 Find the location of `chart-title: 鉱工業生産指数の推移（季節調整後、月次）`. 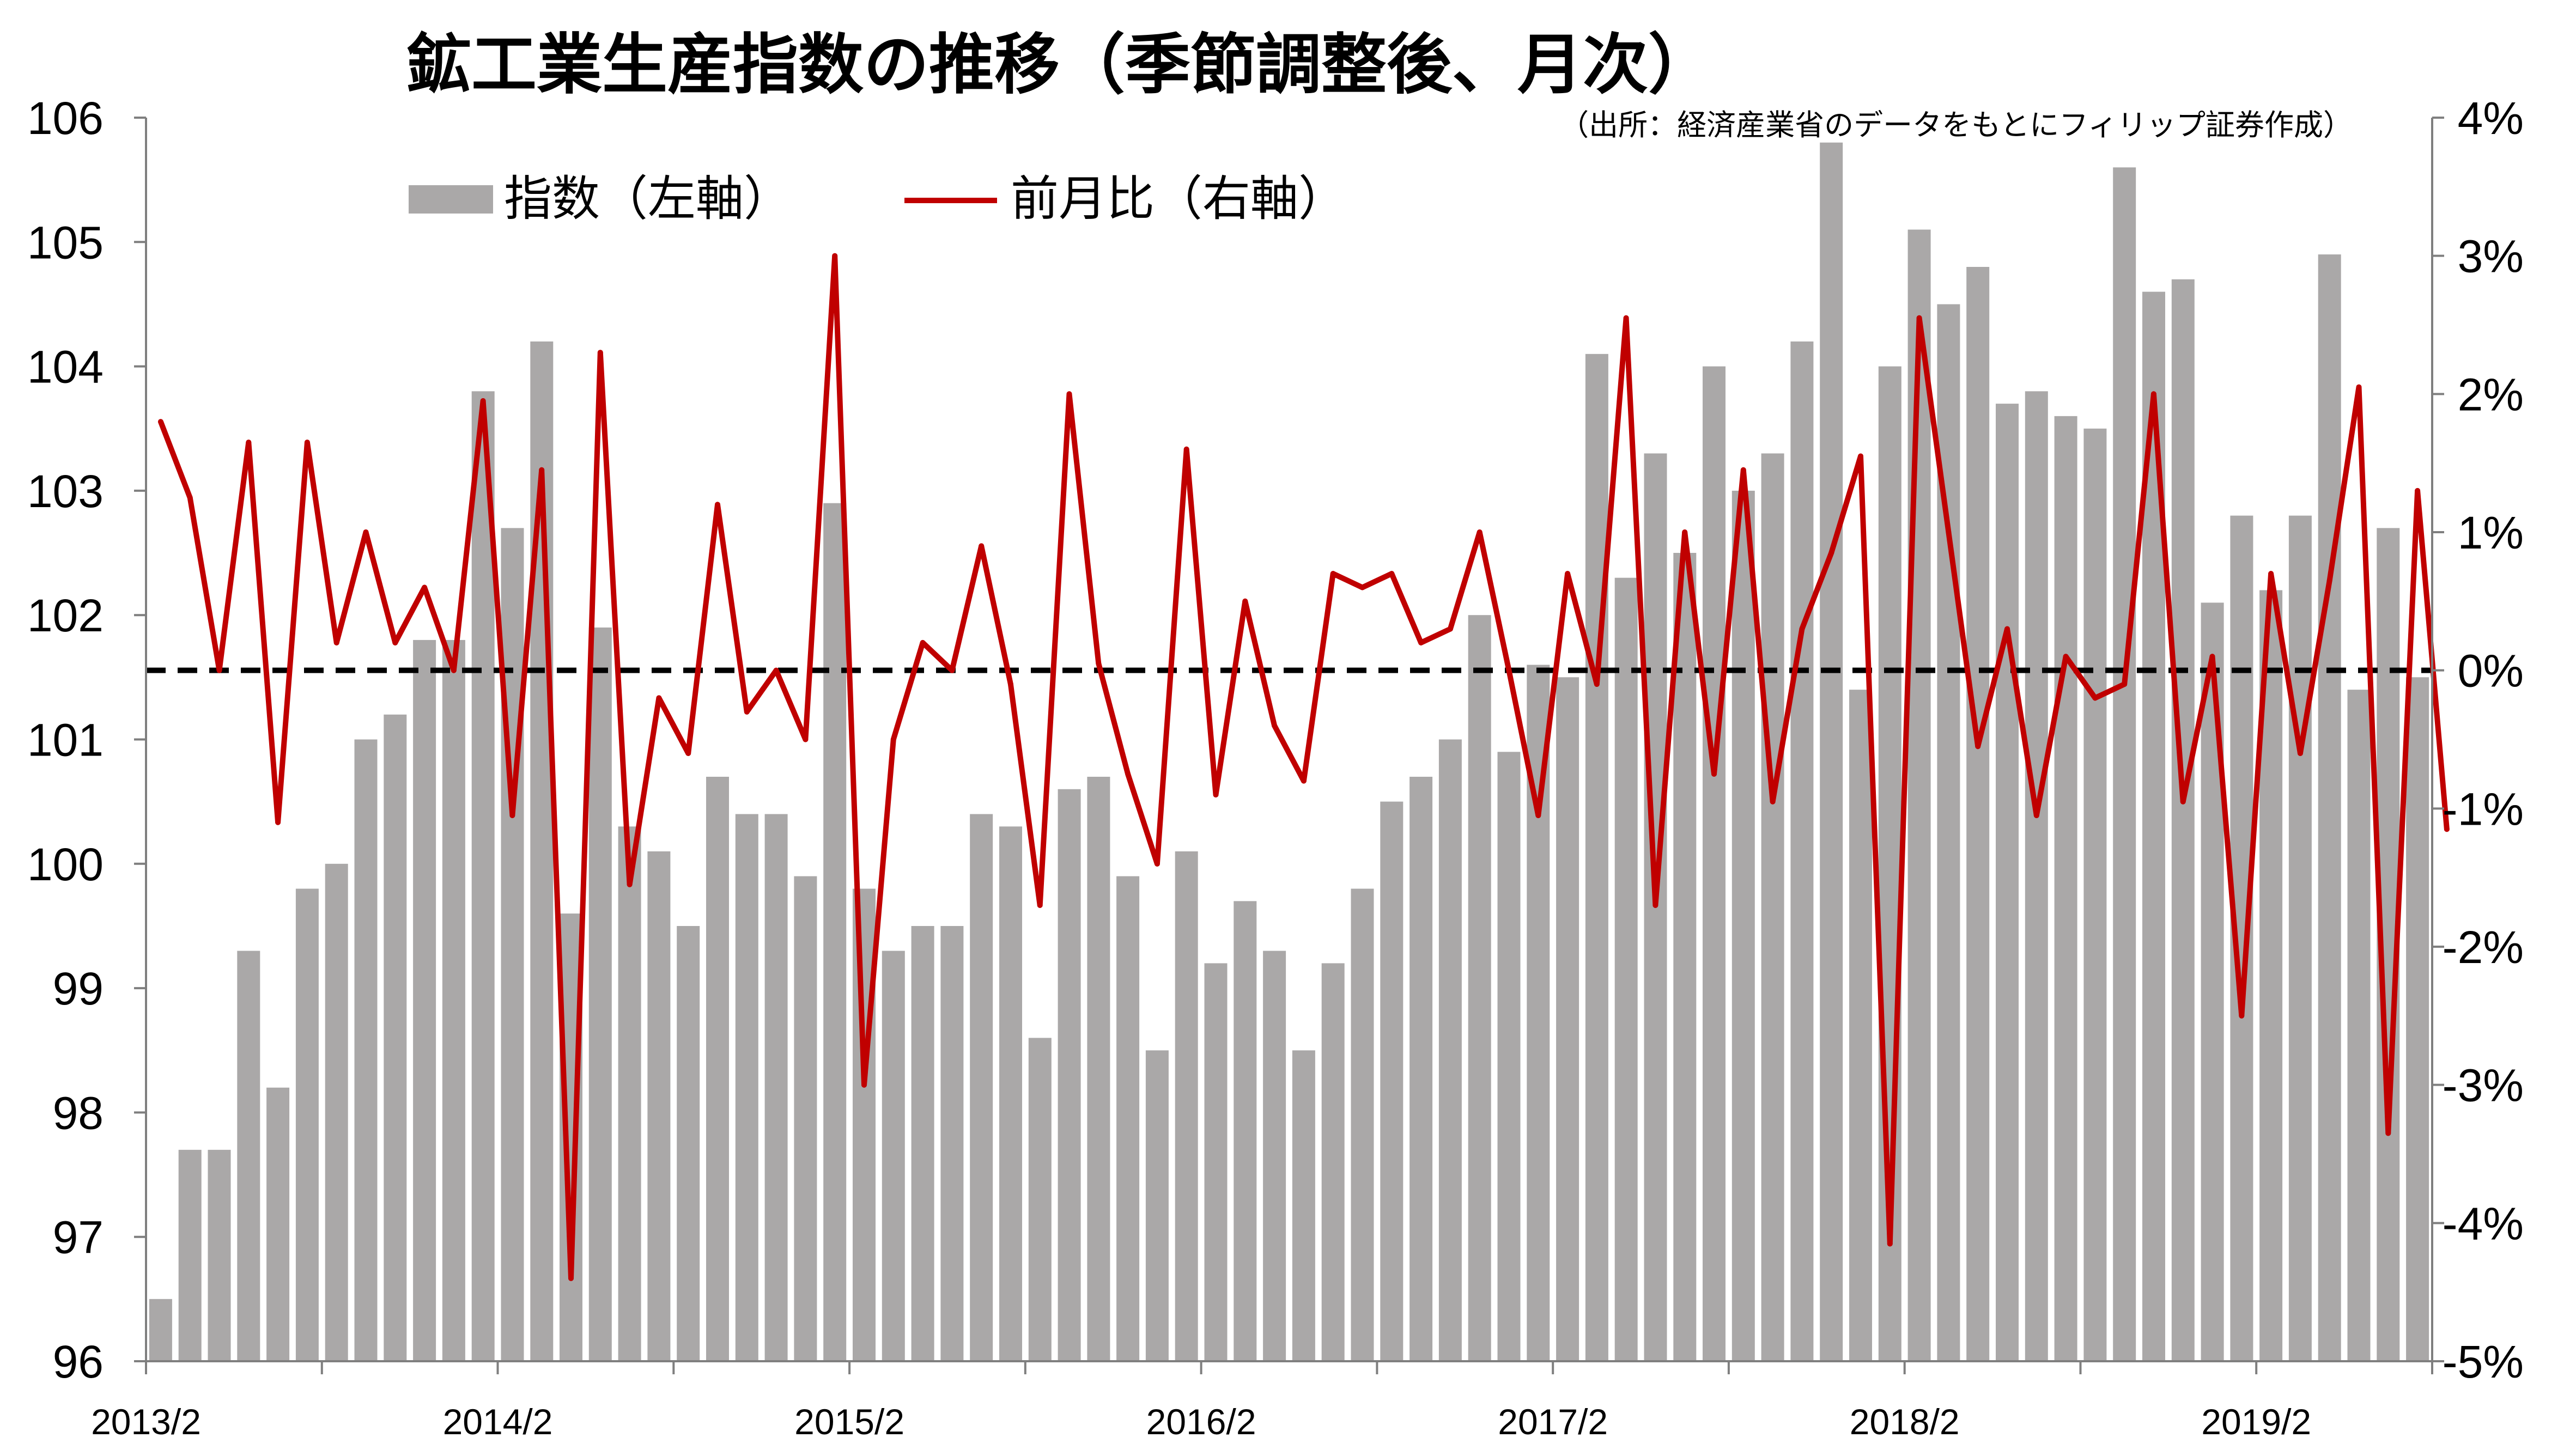

chart-title: 鉱工業生産指数の推移（季節調整後、月次） is located at coordinates (1060, 65).